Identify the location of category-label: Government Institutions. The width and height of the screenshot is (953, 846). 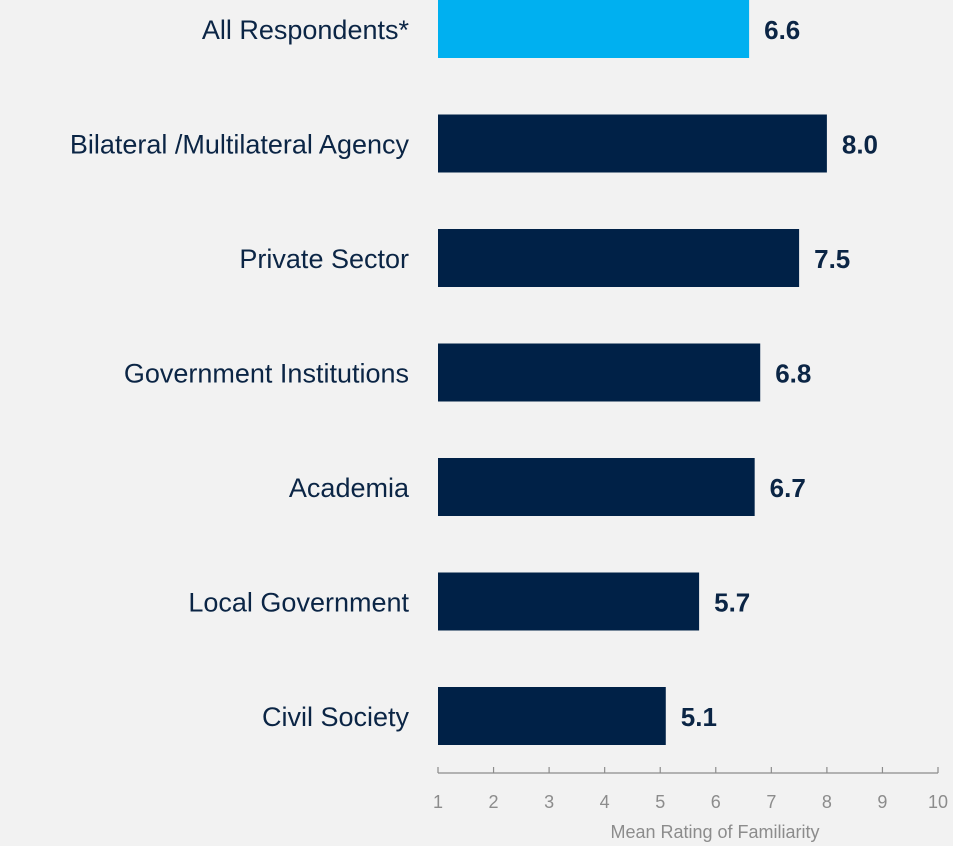
(266, 374).